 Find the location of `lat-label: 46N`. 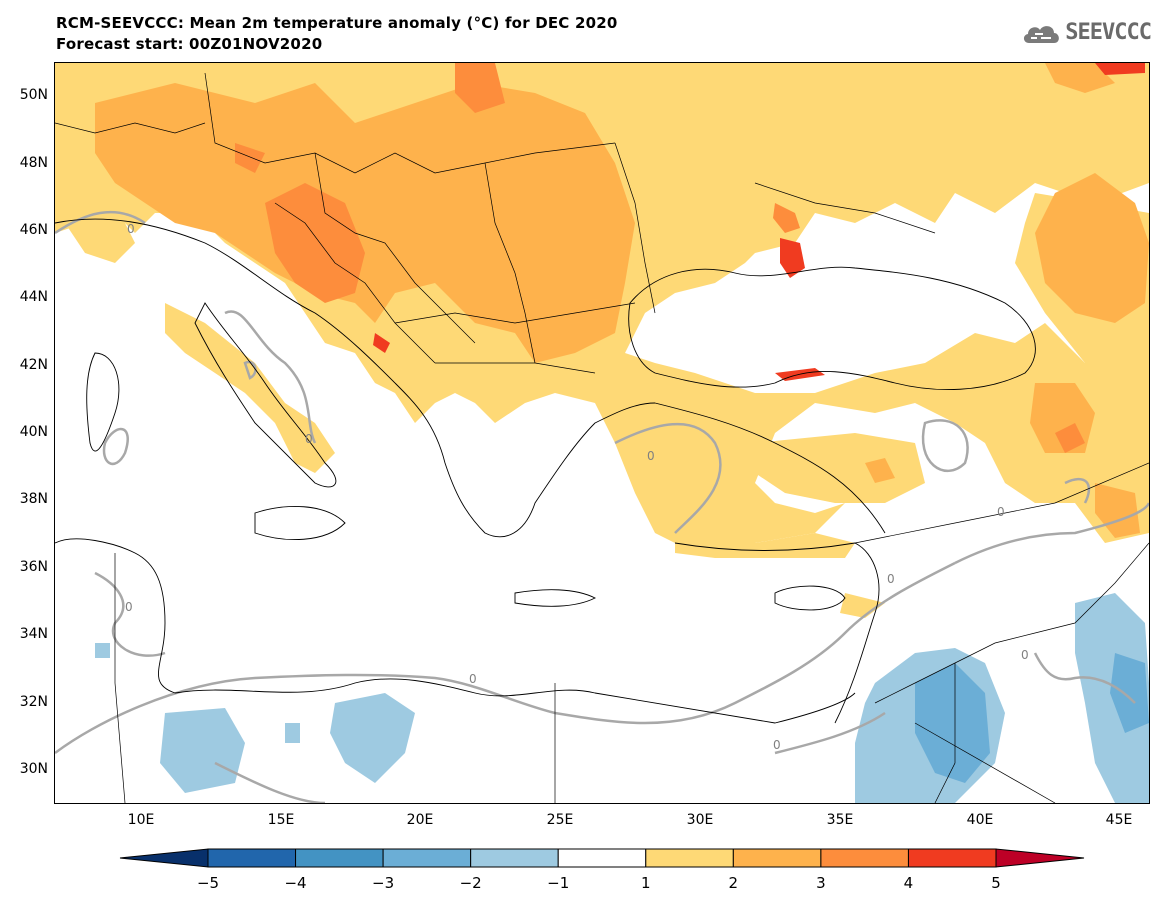

lat-label: 46N is located at coordinates (33, 230).